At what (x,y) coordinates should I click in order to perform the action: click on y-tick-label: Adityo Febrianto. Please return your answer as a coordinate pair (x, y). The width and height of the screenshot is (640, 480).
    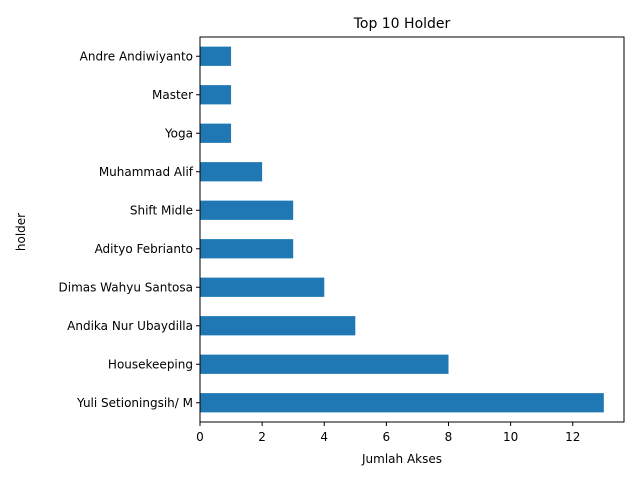
    Looking at the image, I should click on (144, 249).